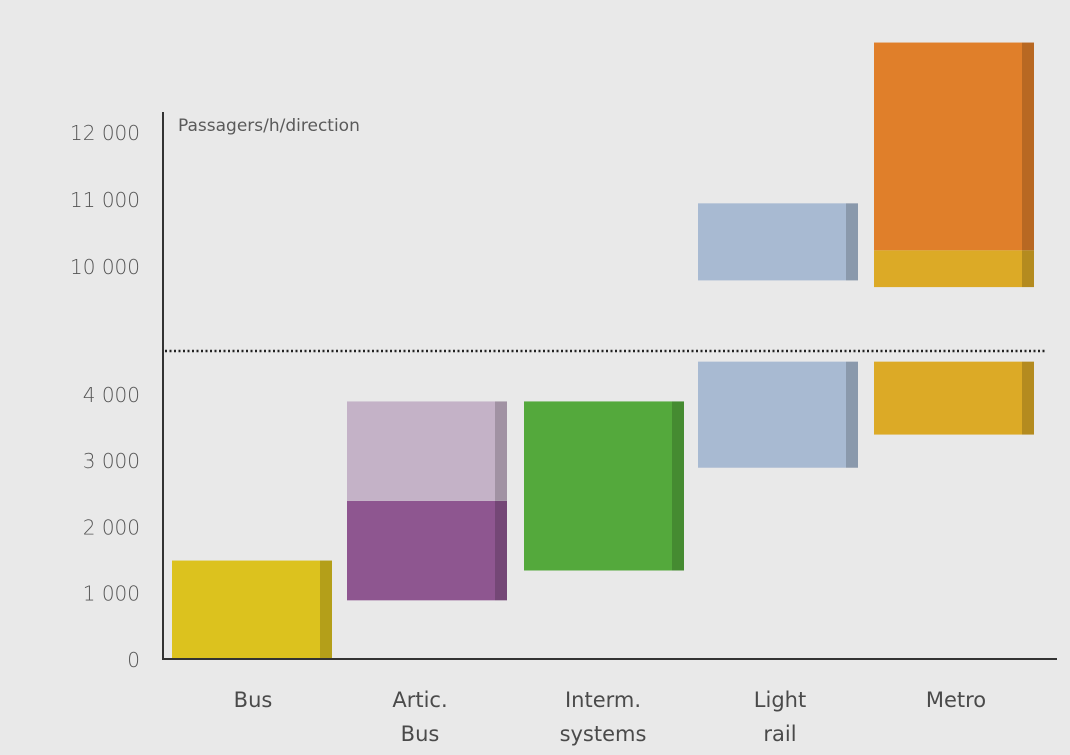 The width and height of the screenshot is (1070, 755). What do you see at coordinates (956, 700) in the screenshot?
I see `category-label: Metro` at bounding box center [956, 700].